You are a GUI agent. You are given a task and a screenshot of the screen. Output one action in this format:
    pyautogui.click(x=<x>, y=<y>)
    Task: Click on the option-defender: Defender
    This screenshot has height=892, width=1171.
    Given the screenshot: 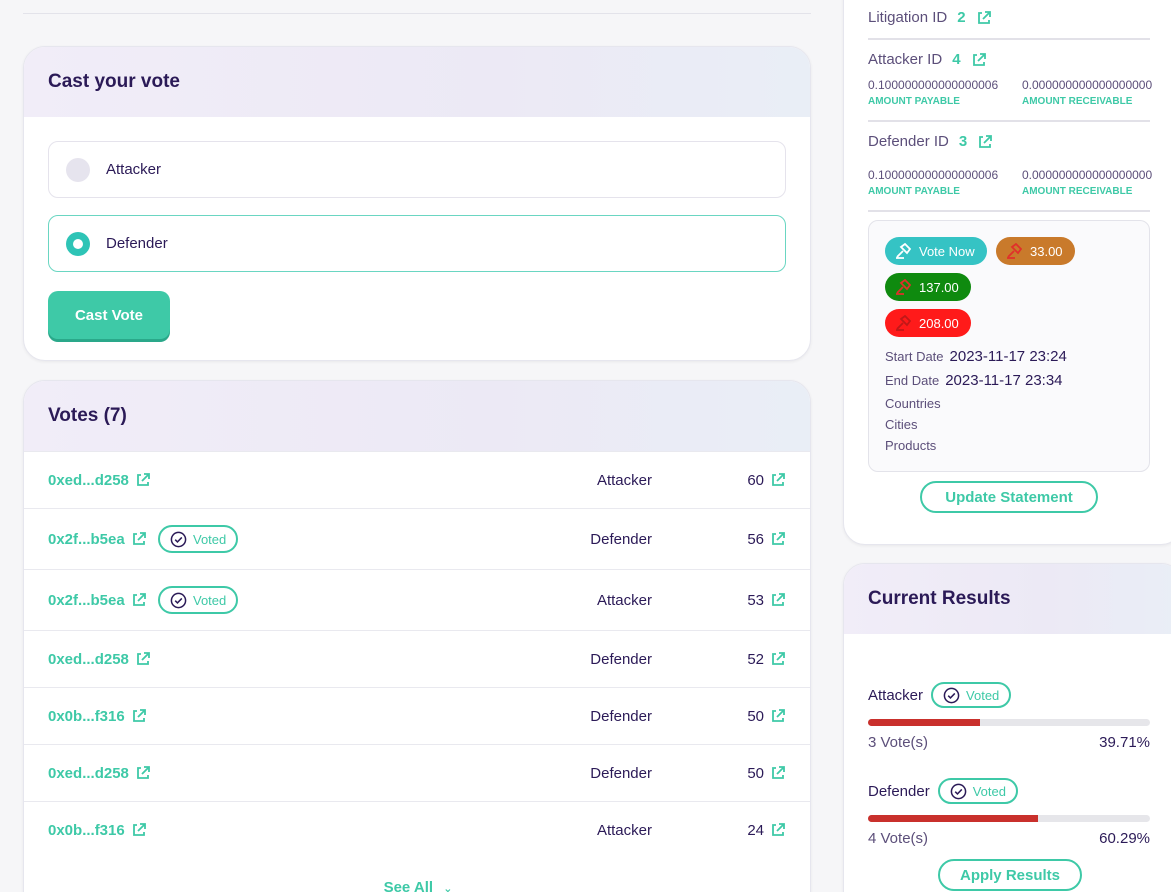 What is the action you would take?
    pyautogui.click(x=417, y=243)
    